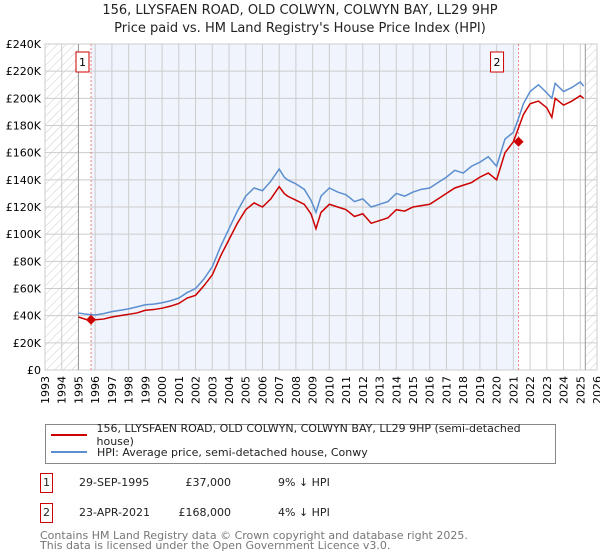 Image resolution: width=600 pixels, height=560 pixels. Describe the element at coordinates (229, 390) in the screenshot. I see `x-tick-label: 2004` at that location.